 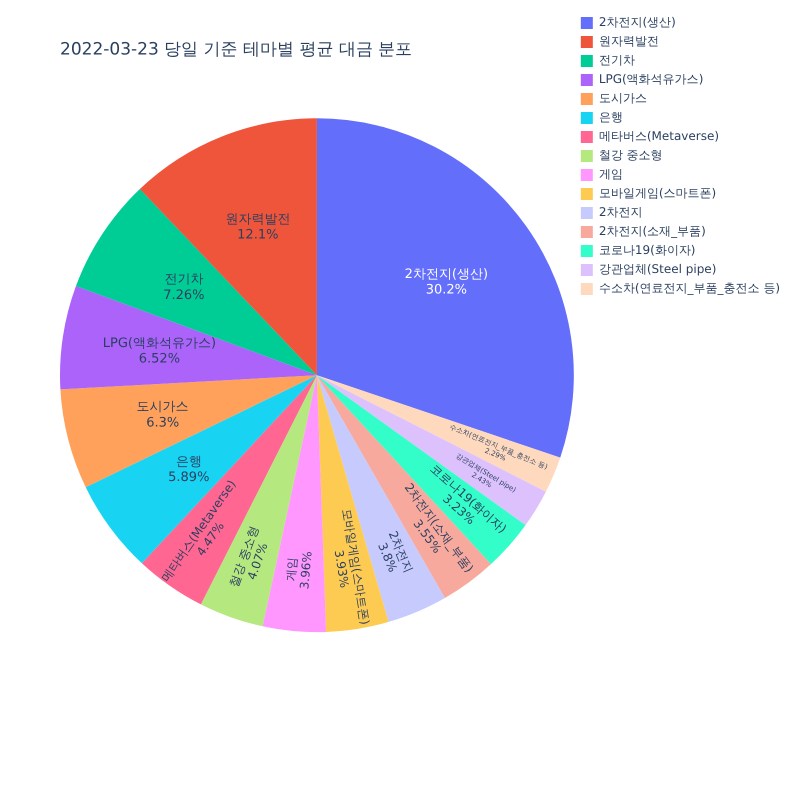 What do you see at coordinates (637, 22) in the screenshot?
I see `legend-label: 2차전지(생산)` at bounding box center [637, 22].